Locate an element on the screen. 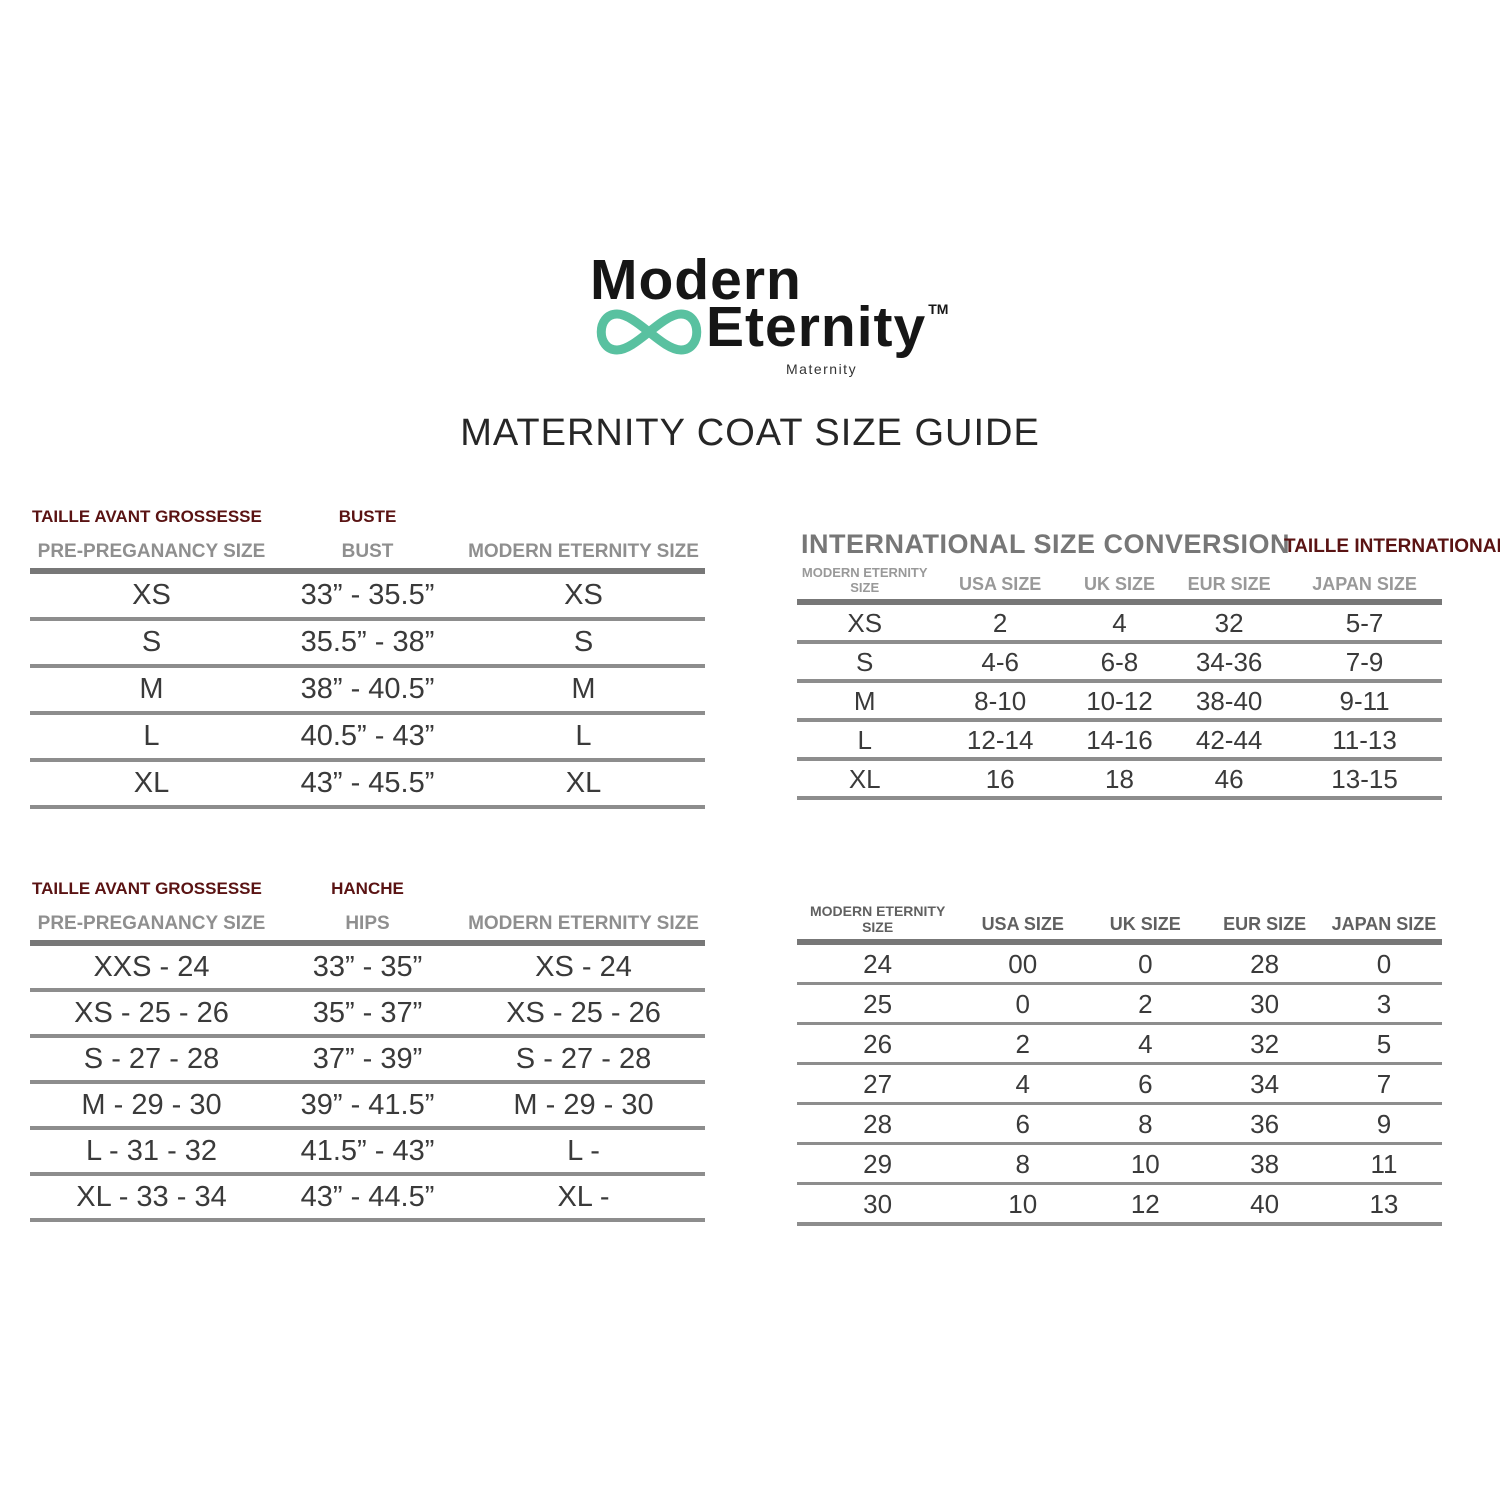 Image resolution: width=1500 pixels, height=1500 pixels. table-cell: 28 is located at coordinates (878, 1123).